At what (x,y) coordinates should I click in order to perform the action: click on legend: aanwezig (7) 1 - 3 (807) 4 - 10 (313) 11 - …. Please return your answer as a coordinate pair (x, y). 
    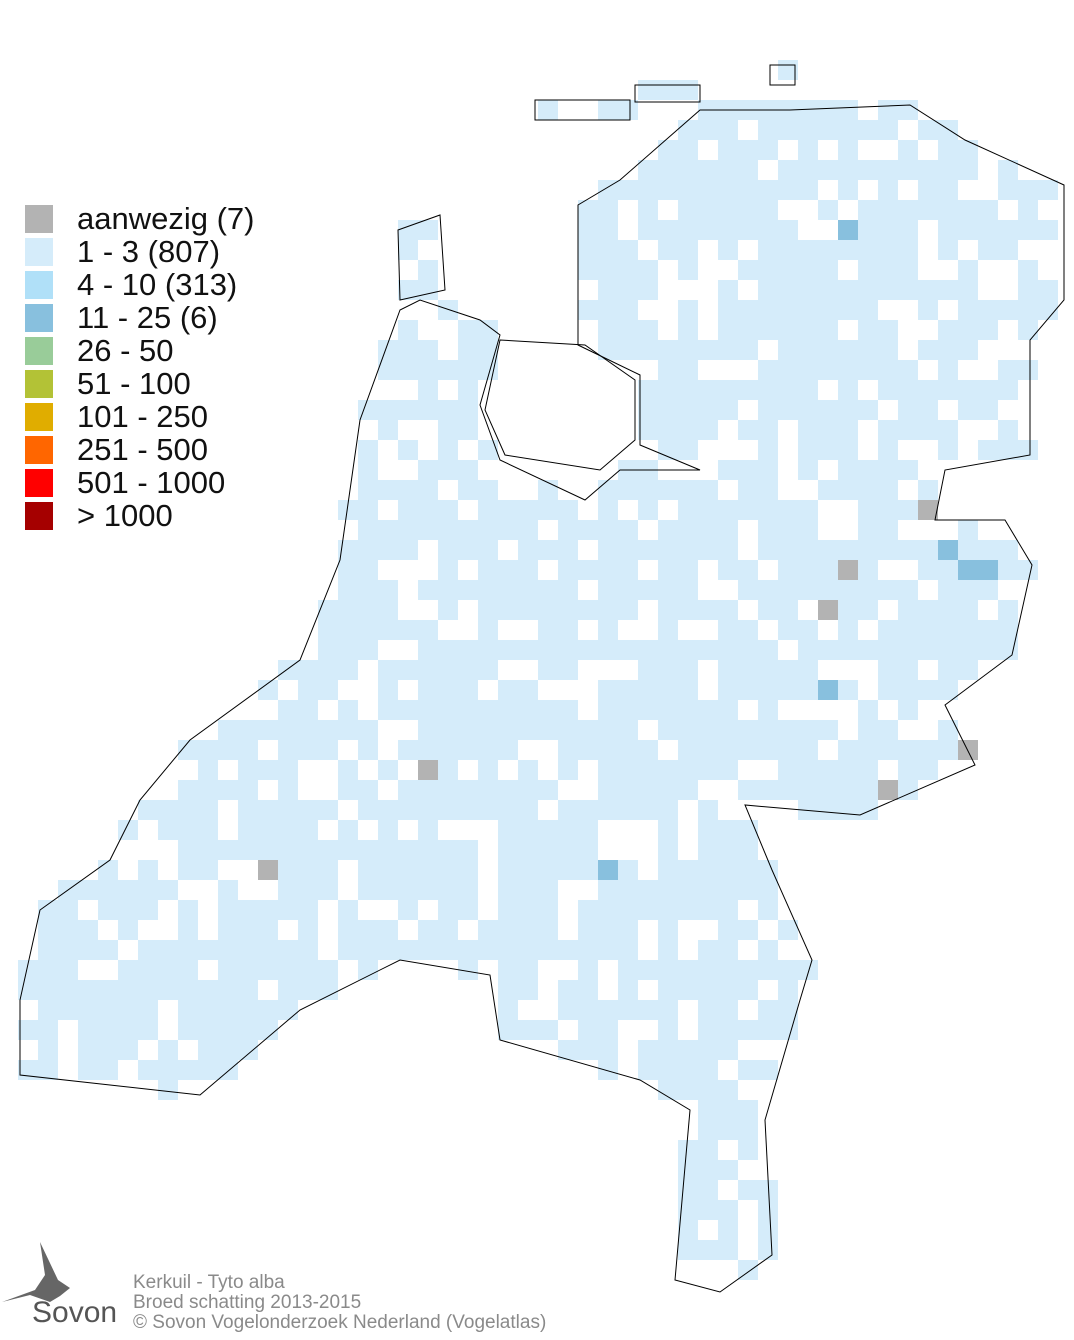
    Looking at the image, I should click on (139, 367).